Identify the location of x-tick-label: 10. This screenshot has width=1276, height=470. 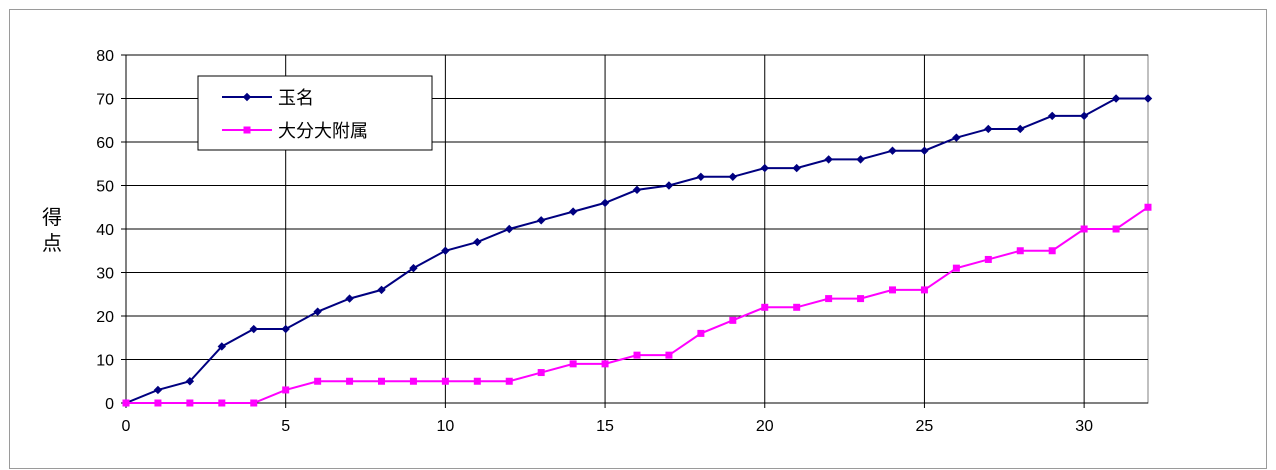
(445, 426).